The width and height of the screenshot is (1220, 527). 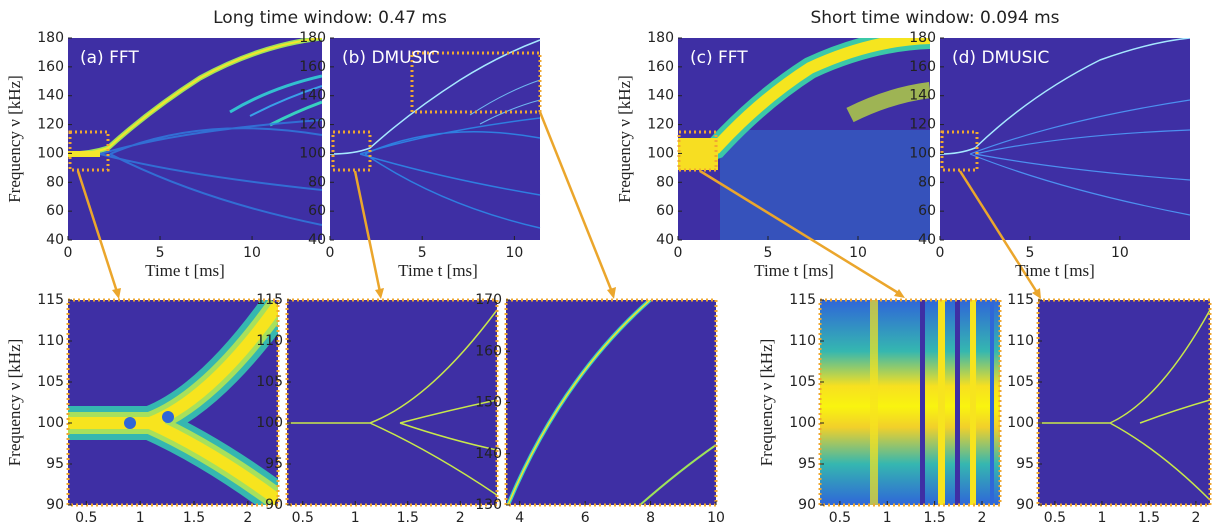 I want to click on x-tick-label: 6, so click(x=585, y=518).